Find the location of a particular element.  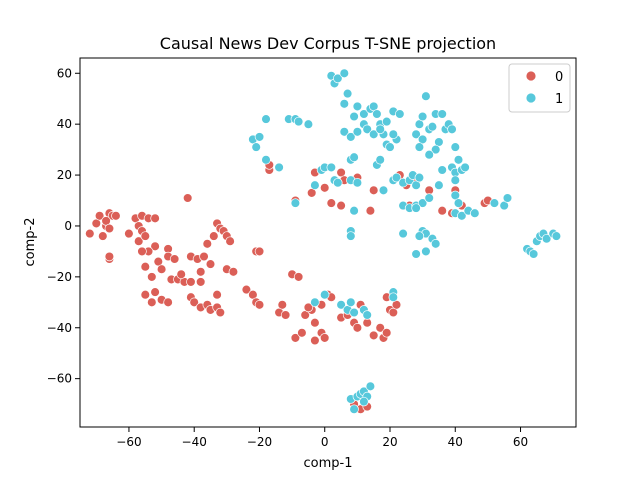

legend-label-1: 1 is located at coordinates (559, 99).